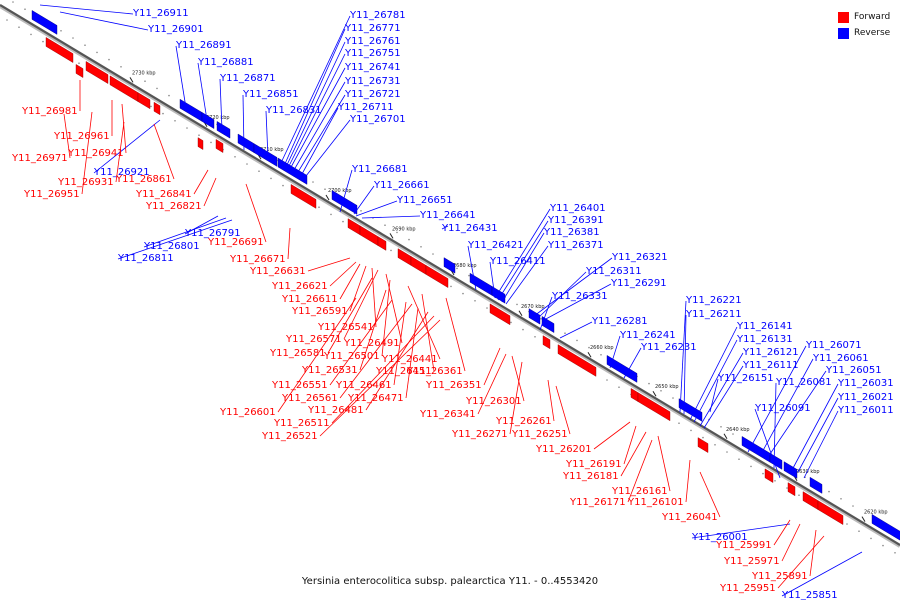 The image size is (900, 600). What do you see at coordinates (523, 421) in the screenshot?
I see `forward-gene-label: Y11_26261` at bounding box center [523, 421].